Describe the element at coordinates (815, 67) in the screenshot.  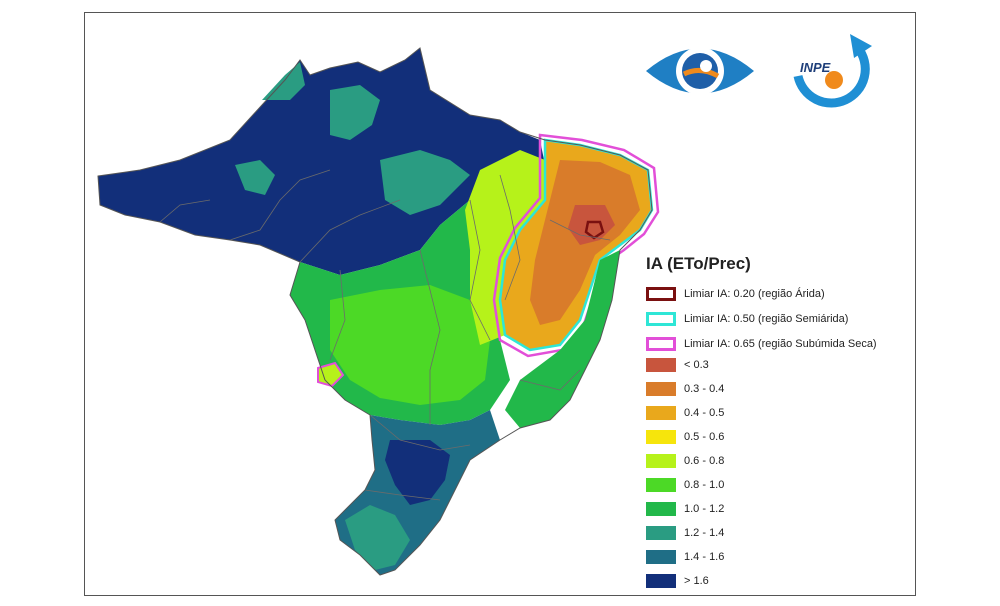
I see `inpe-logo-text: INPE` at that location.